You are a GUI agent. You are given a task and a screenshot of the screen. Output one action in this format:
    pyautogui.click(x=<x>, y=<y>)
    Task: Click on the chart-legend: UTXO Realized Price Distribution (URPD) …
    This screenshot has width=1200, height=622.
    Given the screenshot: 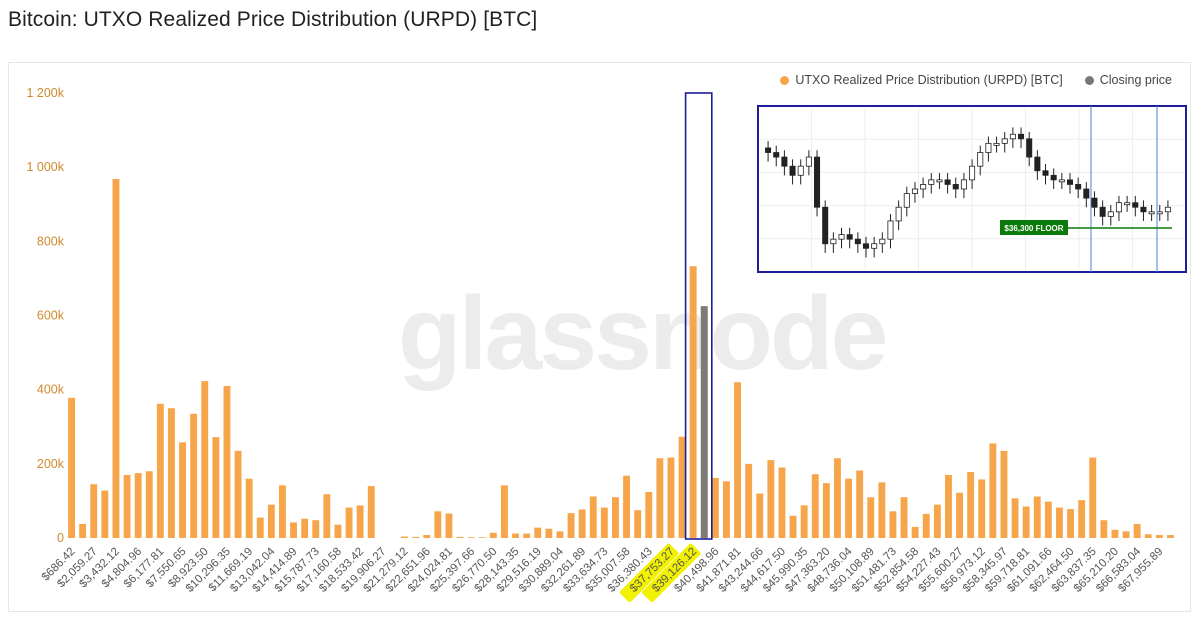 What is the action you would take?
    pyautogui.click(x=976, y=80)
    